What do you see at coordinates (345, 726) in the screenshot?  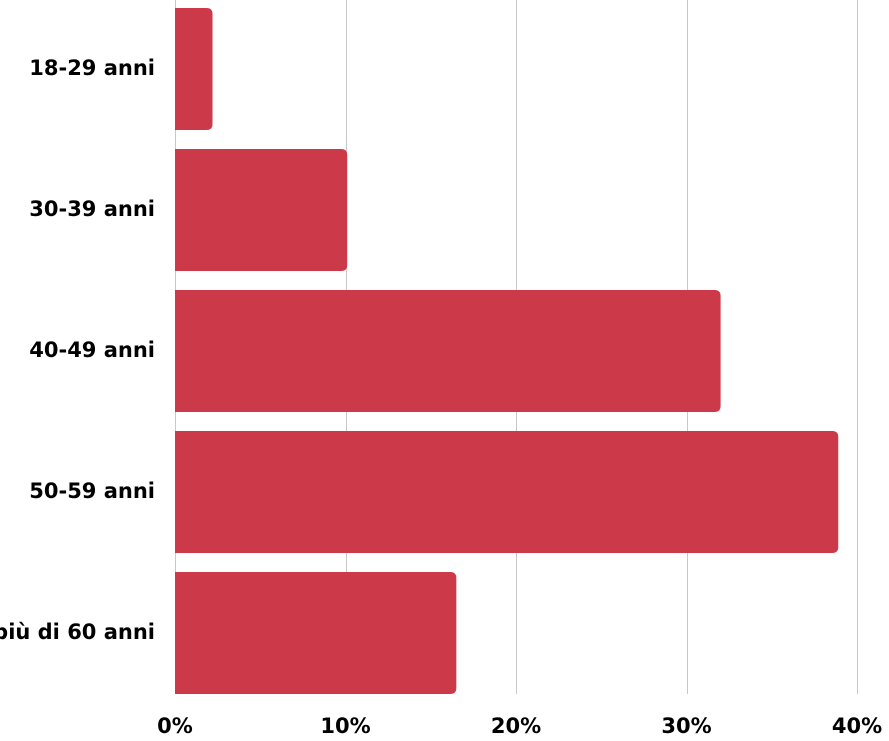 I see `x-tick-label: 10%` at bounding box center [345, 726].